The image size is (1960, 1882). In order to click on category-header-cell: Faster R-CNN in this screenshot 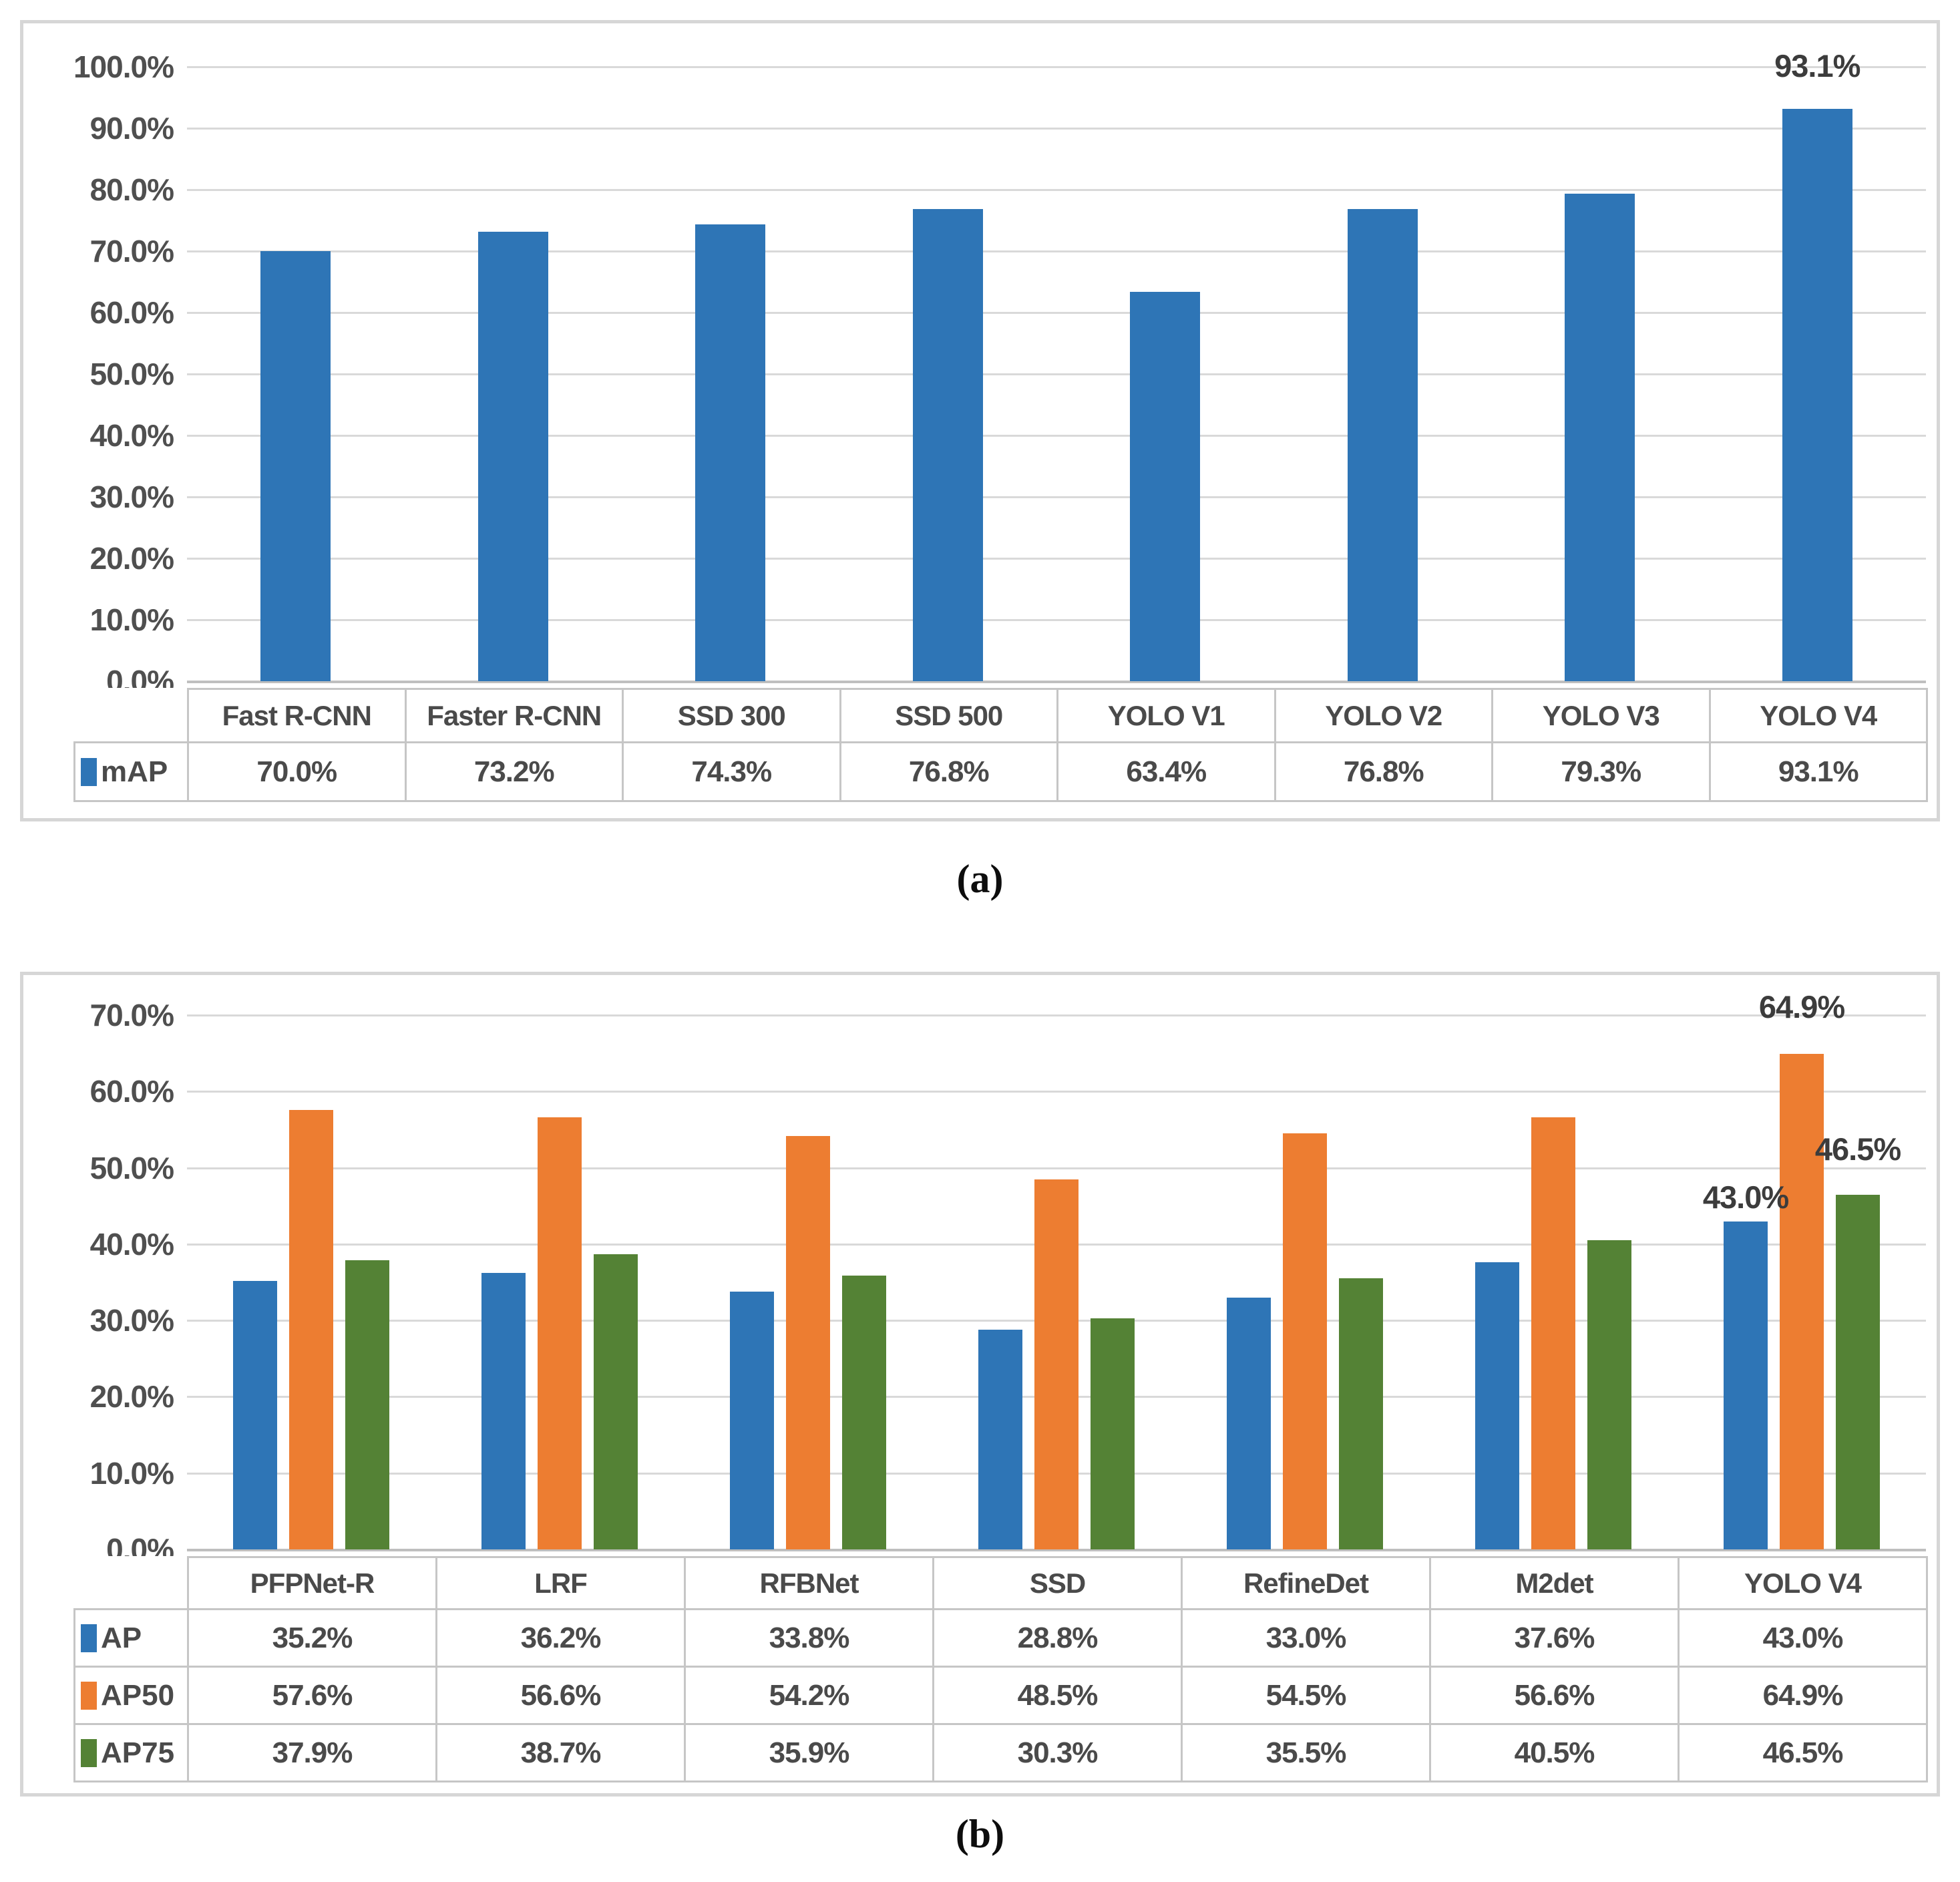, I will do `click(514, 715)`.